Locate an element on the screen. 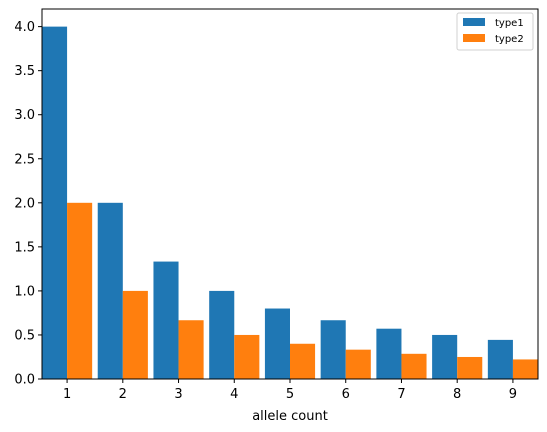 The width and height of the screenshot is (547, 432). y-tick-label: 2.0 is located at coordinates (24, 203).